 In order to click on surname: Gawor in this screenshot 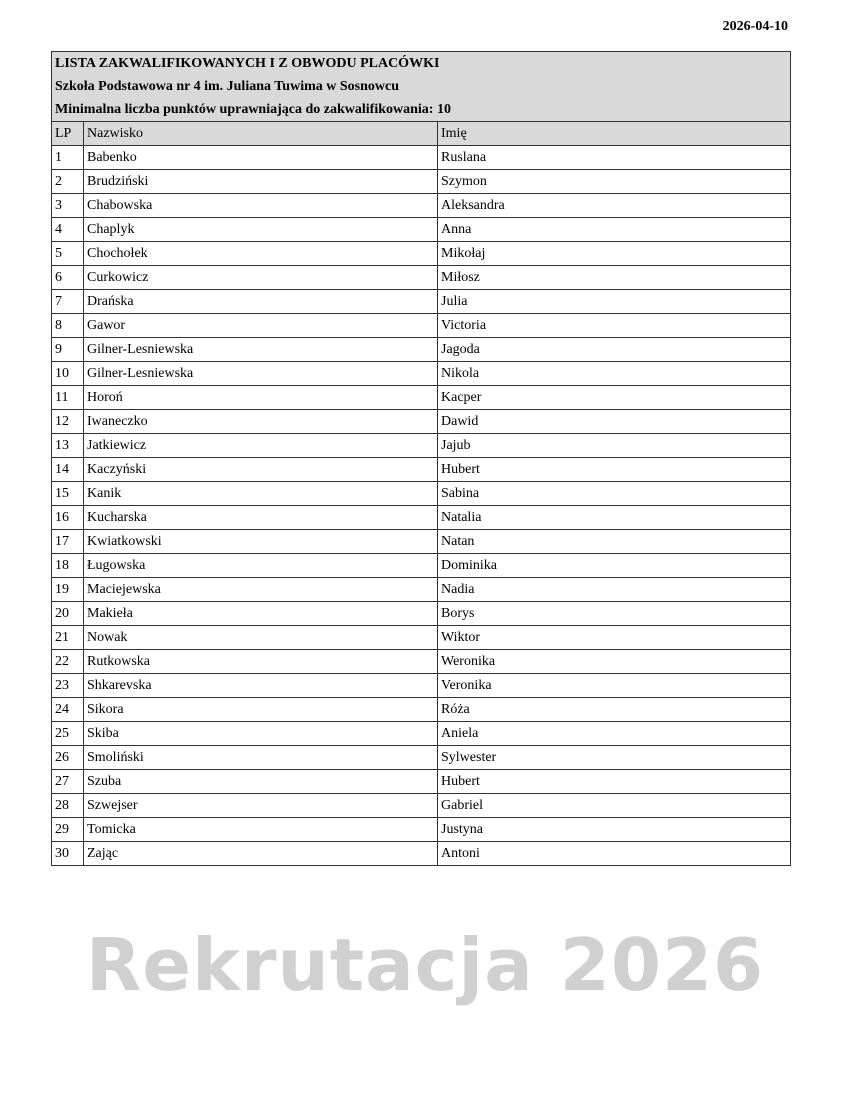, I will do `click(260, 325)`.